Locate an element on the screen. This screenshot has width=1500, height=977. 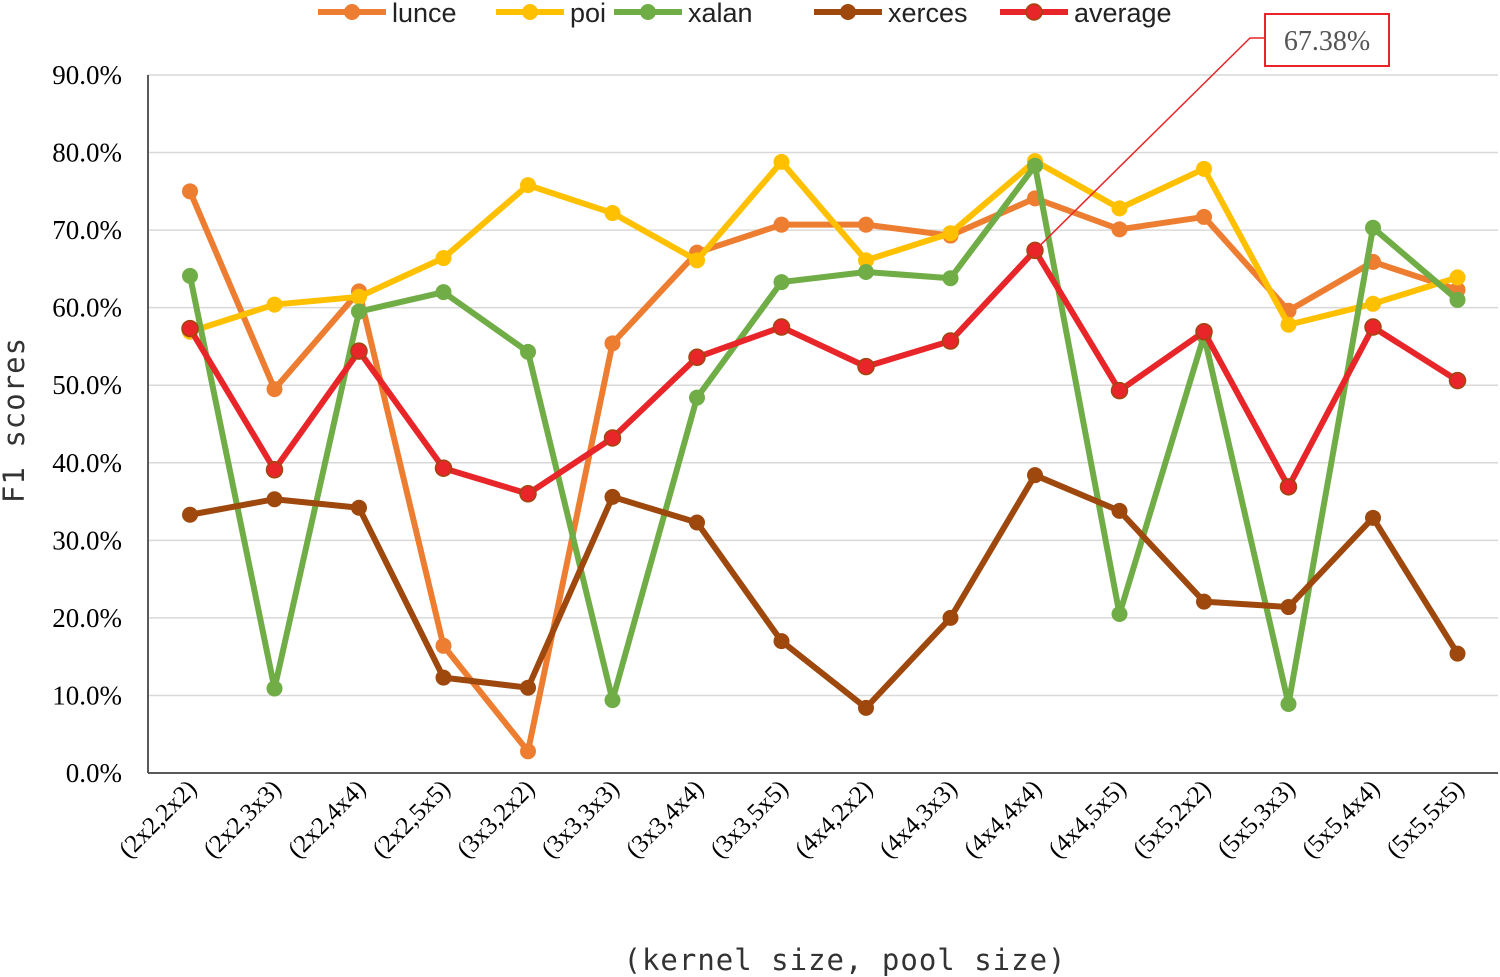
x-tick-label: (4x4,4x4) is located at coordinates (1003, 819).